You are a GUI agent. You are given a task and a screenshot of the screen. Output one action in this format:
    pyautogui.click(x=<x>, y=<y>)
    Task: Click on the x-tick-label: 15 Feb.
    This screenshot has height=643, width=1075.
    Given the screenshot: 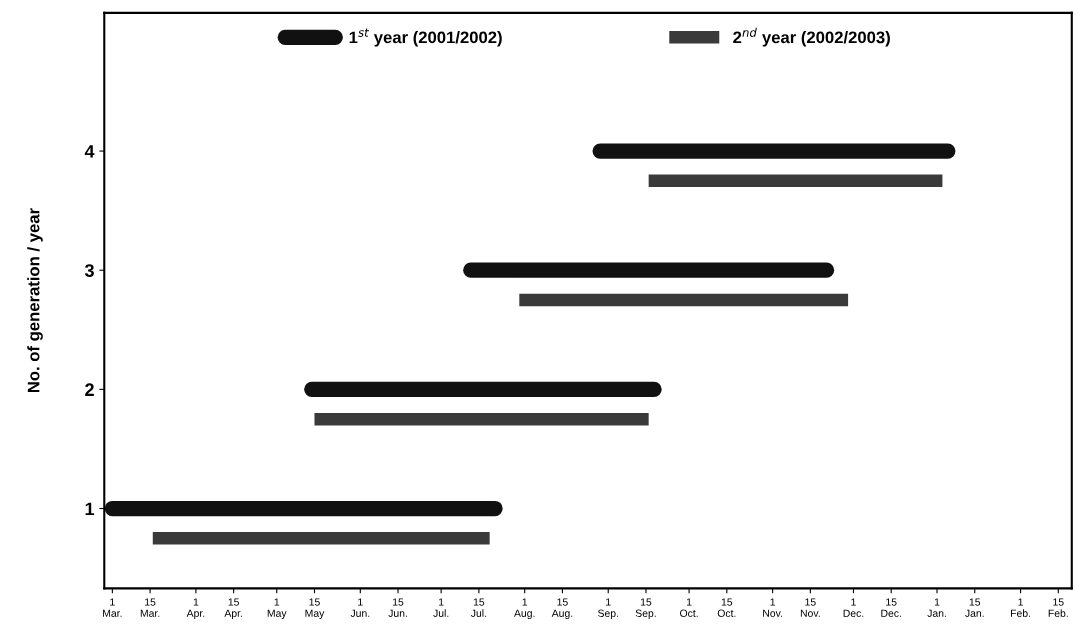 What is the action you would take?
    pyautogui.click(x=1058, y=607)
    